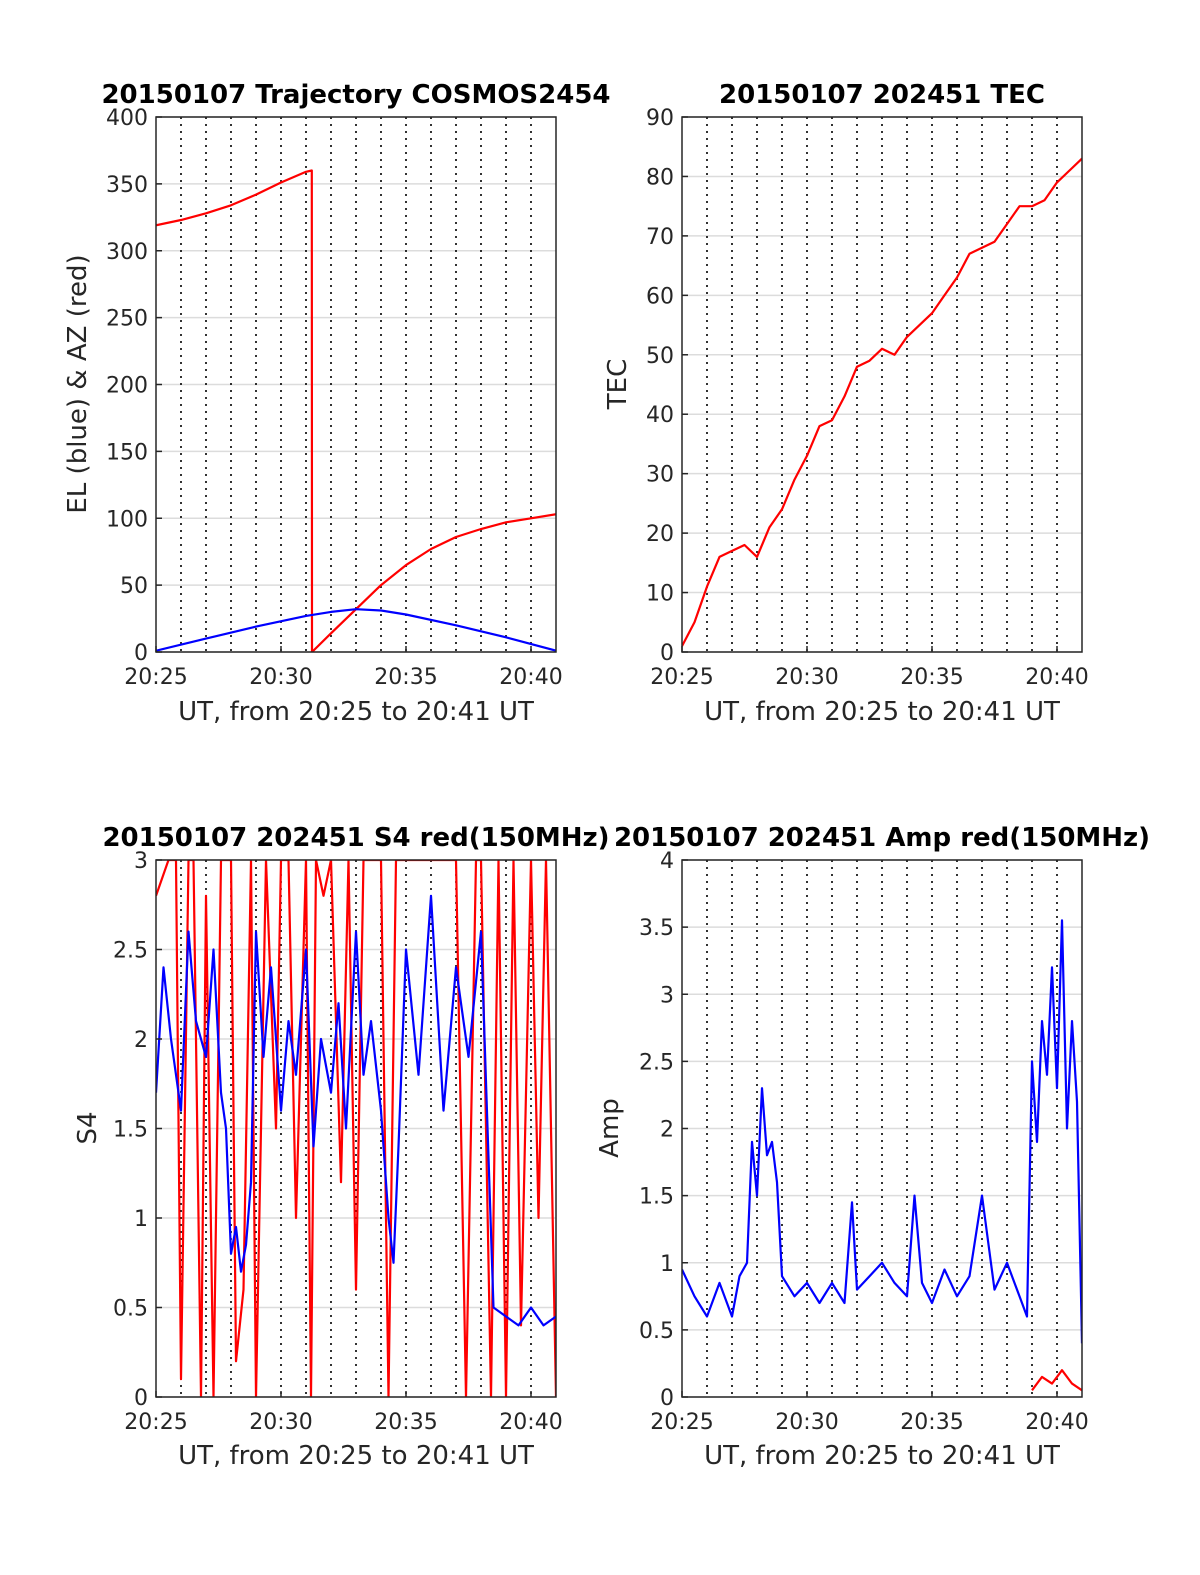  What do you see at coordinates (660, 356) in the screenshot?
I see `tec-ytick-label: 50` at bounding box center [660, 356].